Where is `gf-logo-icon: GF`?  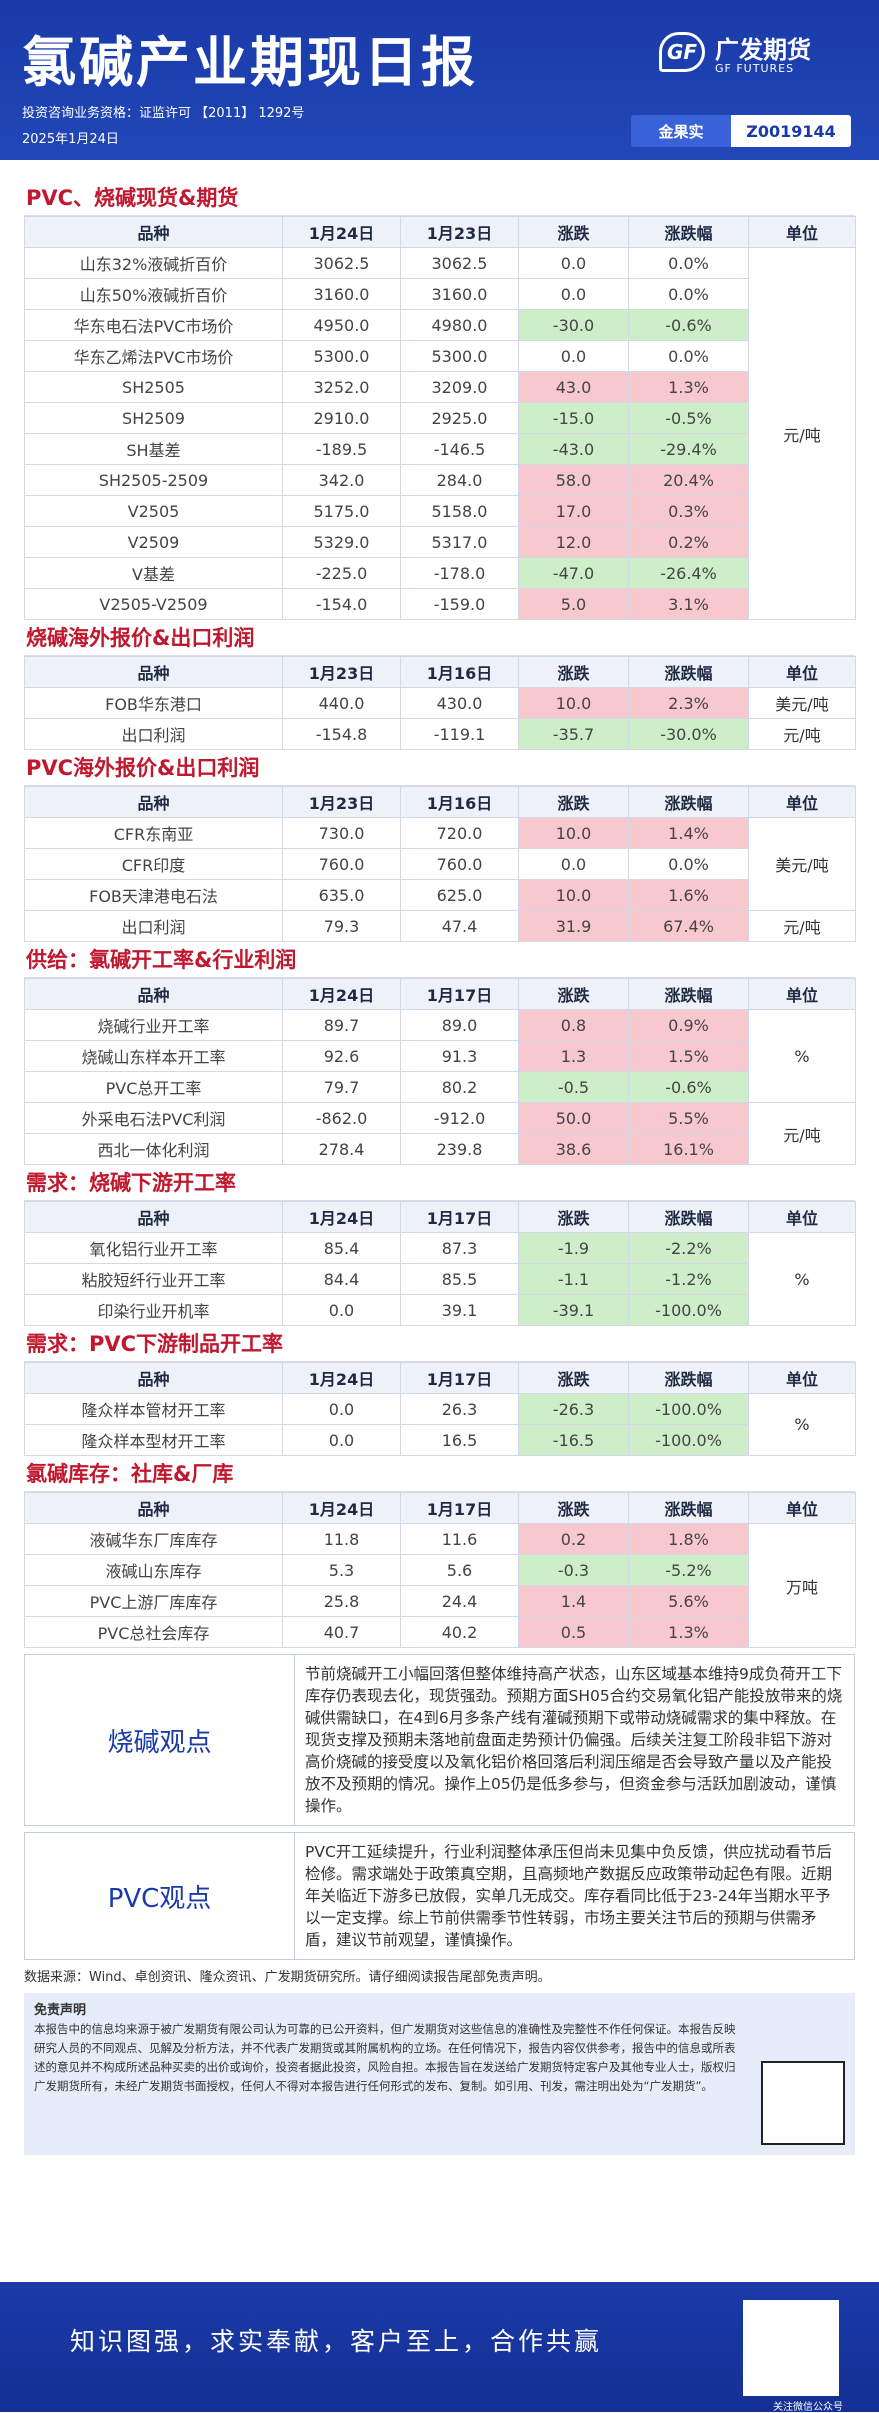 gf-logo-icon: GF is located at coordinates (682, 52).